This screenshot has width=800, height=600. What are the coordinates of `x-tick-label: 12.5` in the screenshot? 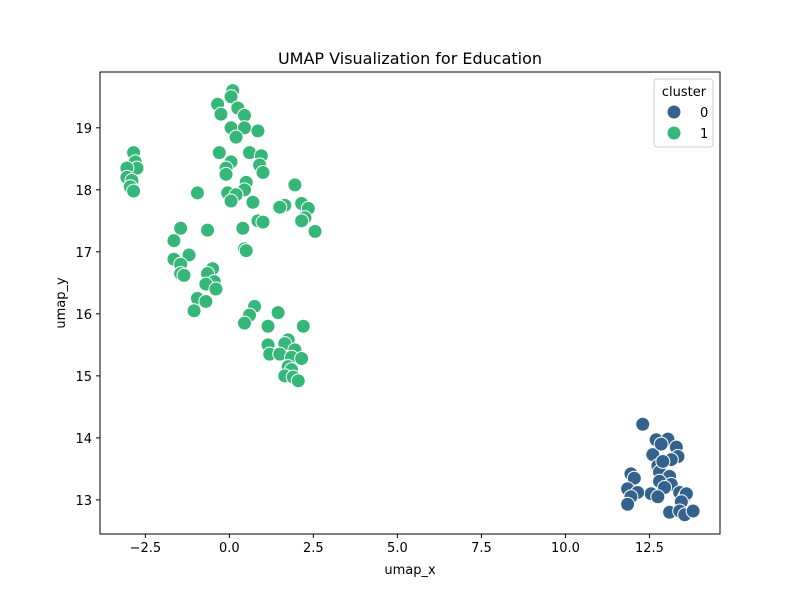 It's located at (649, 548).